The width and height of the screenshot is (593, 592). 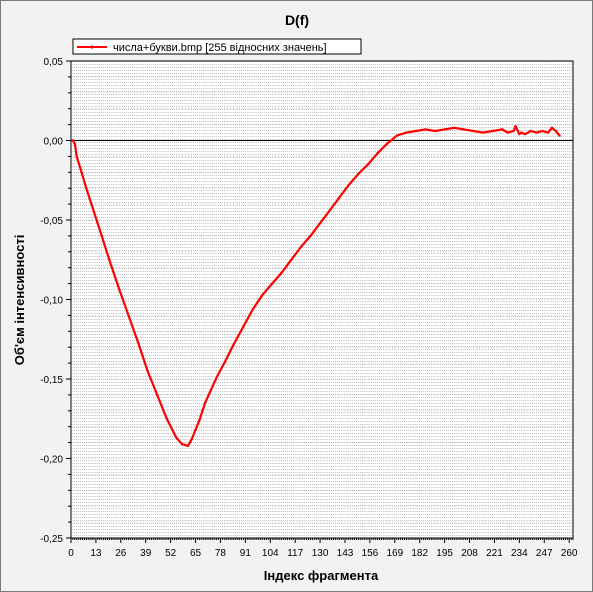 I want to click on legend: числа+букви.bmp [255 відносних значень], so click(x=217, y=46).